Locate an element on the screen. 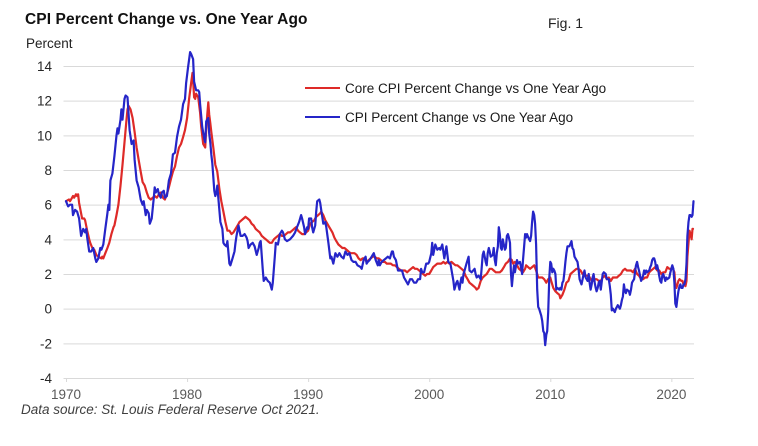  y-tick-label--2: -2 is located at coordinates (46, 343).